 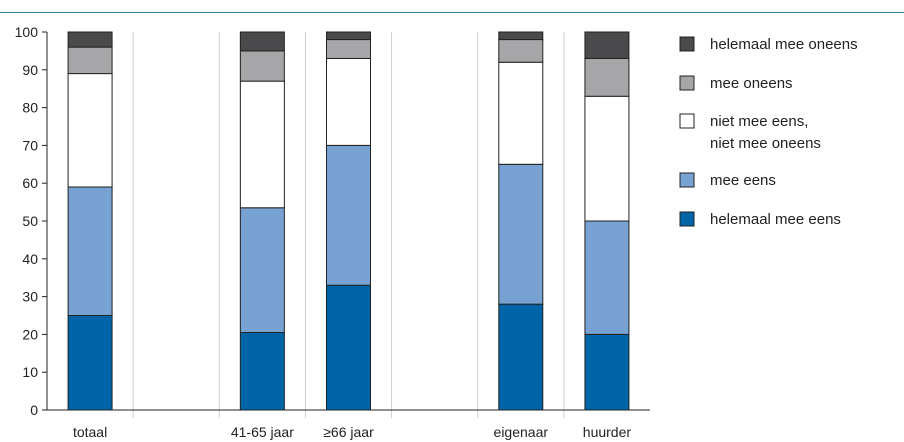 What do you see at coordinates (30, 70) in the screenshot?
I see `y-tick-label: 90` at bounding box center [30, 70].